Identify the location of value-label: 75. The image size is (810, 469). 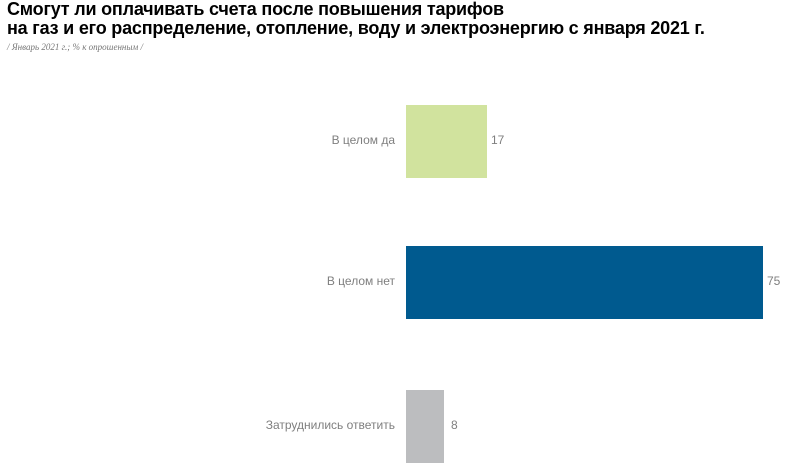
(774, 281).